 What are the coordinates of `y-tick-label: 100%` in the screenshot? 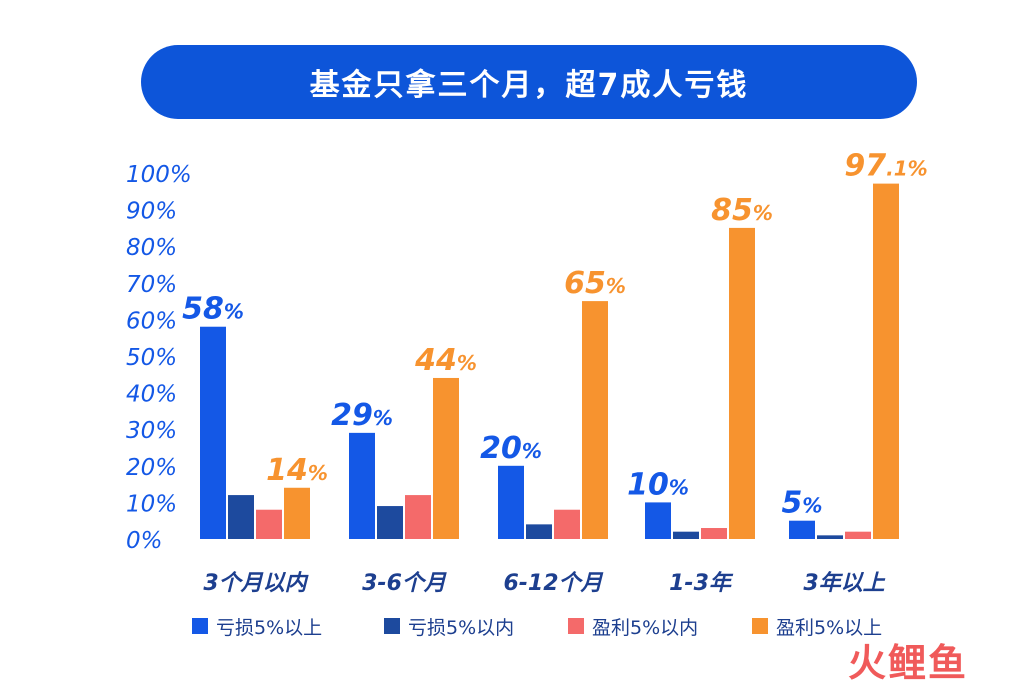 It's located at (159, 175).